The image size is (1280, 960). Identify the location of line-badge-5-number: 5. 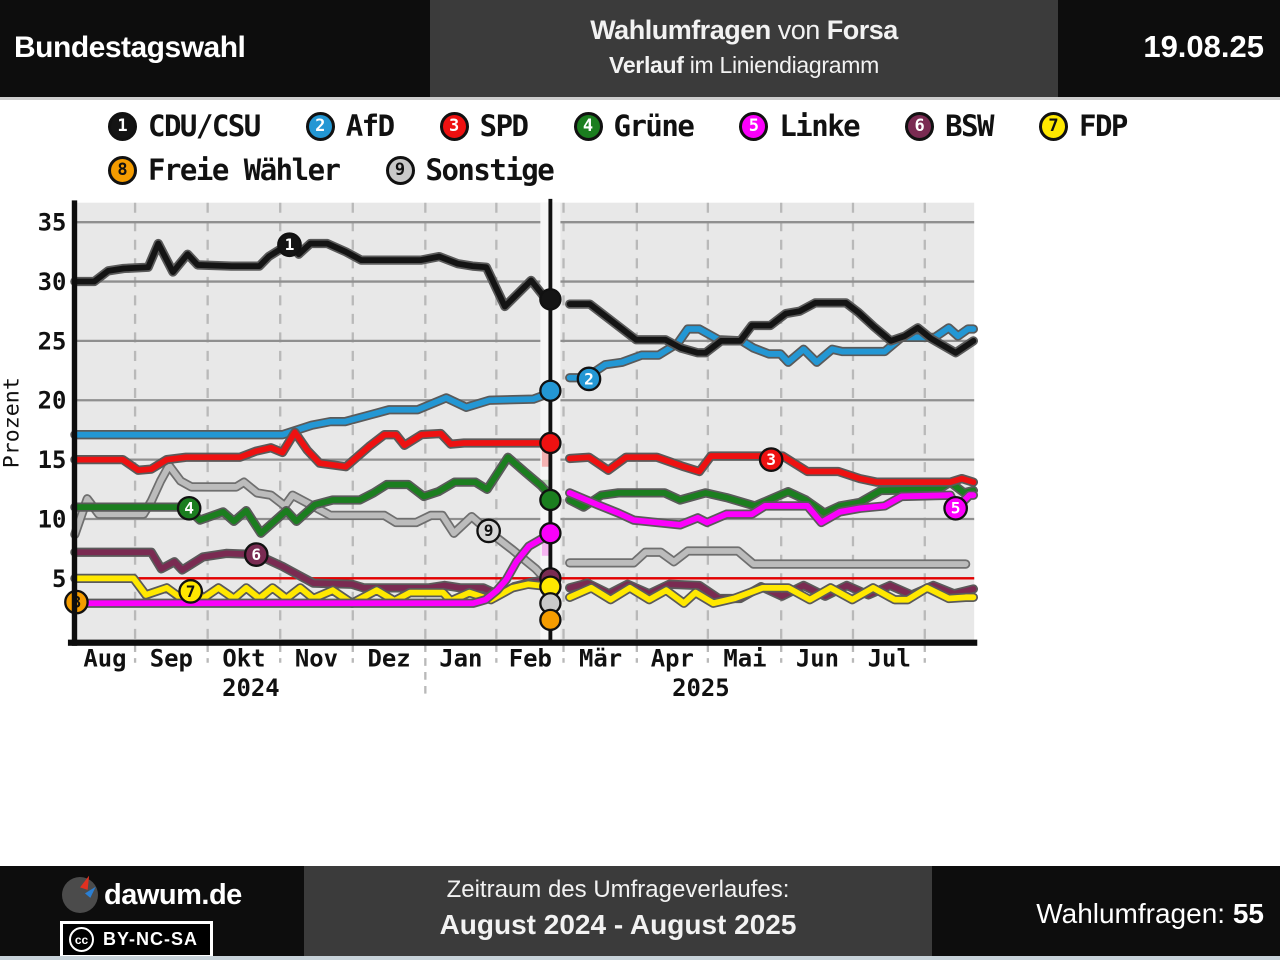
(956, 508).